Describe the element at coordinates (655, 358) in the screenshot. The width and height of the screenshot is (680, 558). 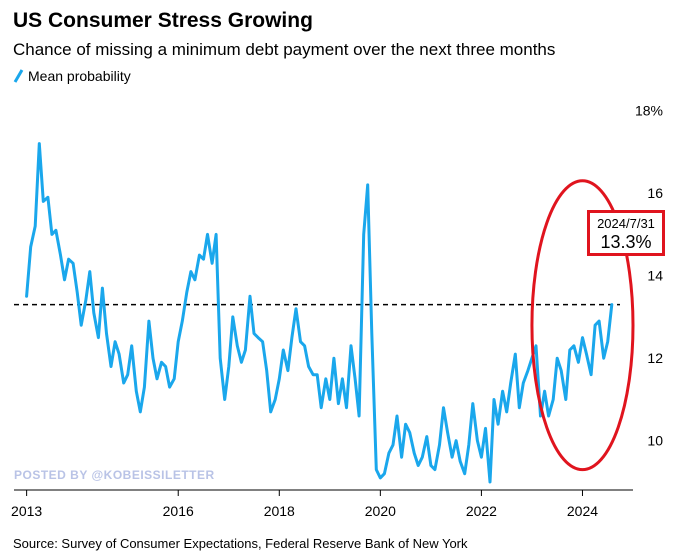
I see `y-tick-label: 12` at that location.